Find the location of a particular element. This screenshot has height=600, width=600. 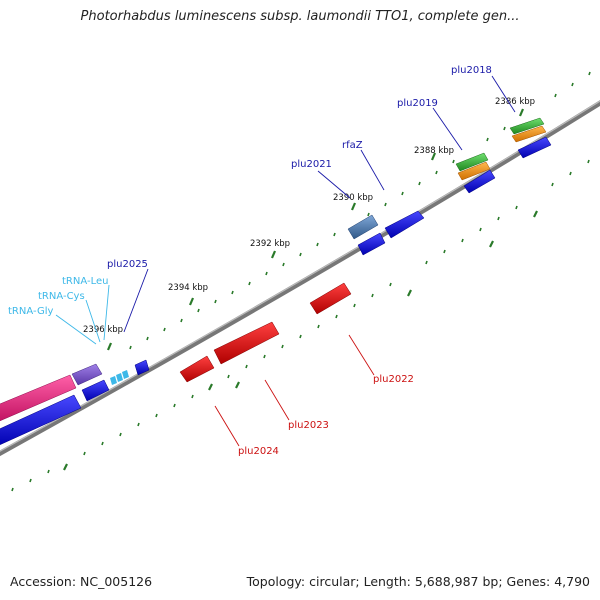

label-plu2021: plu2021 is located at coordinates (311, 164).